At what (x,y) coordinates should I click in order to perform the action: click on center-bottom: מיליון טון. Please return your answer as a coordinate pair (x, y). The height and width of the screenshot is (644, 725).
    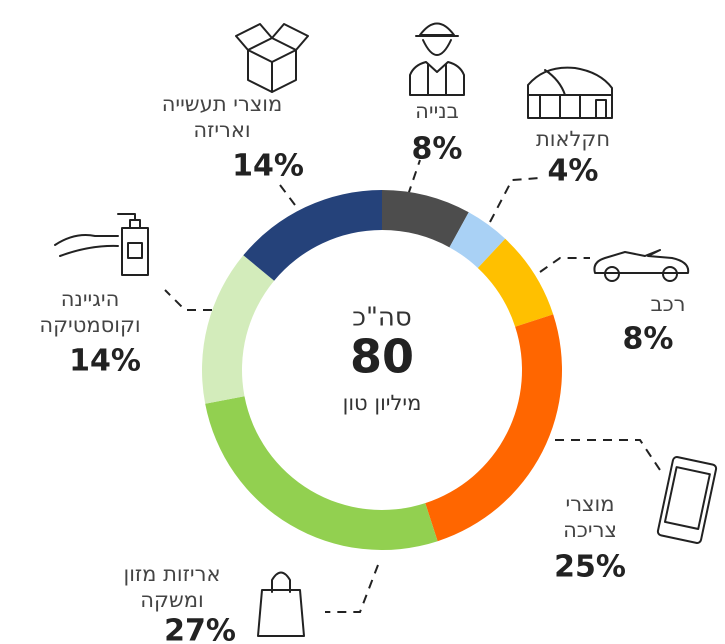
    Looking at the image, I should click on (382, 403).